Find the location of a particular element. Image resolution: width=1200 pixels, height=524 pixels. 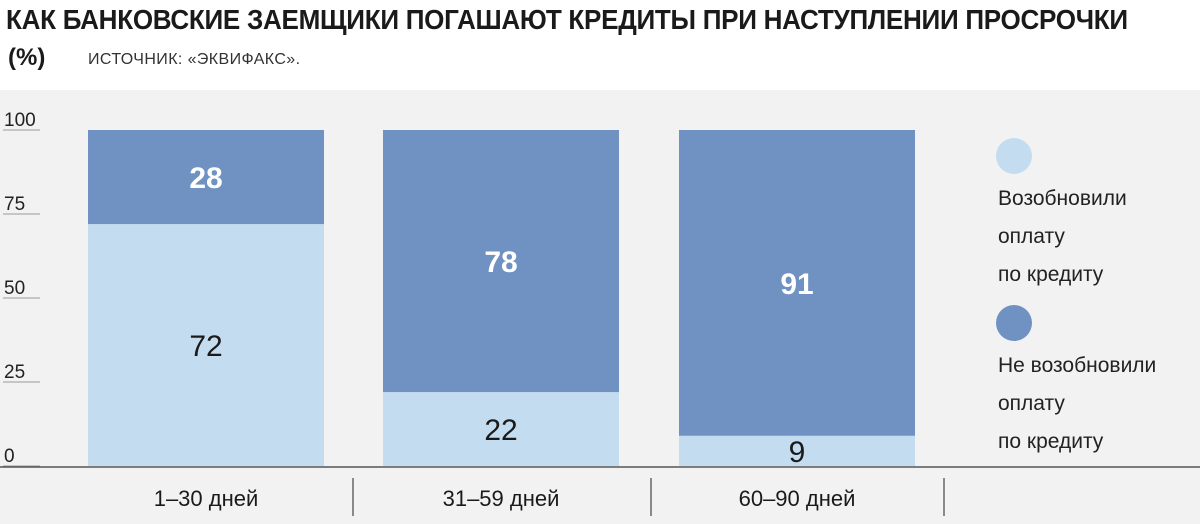

data-label-not-resumed-0: 28 is located at coordinates (205, 178).